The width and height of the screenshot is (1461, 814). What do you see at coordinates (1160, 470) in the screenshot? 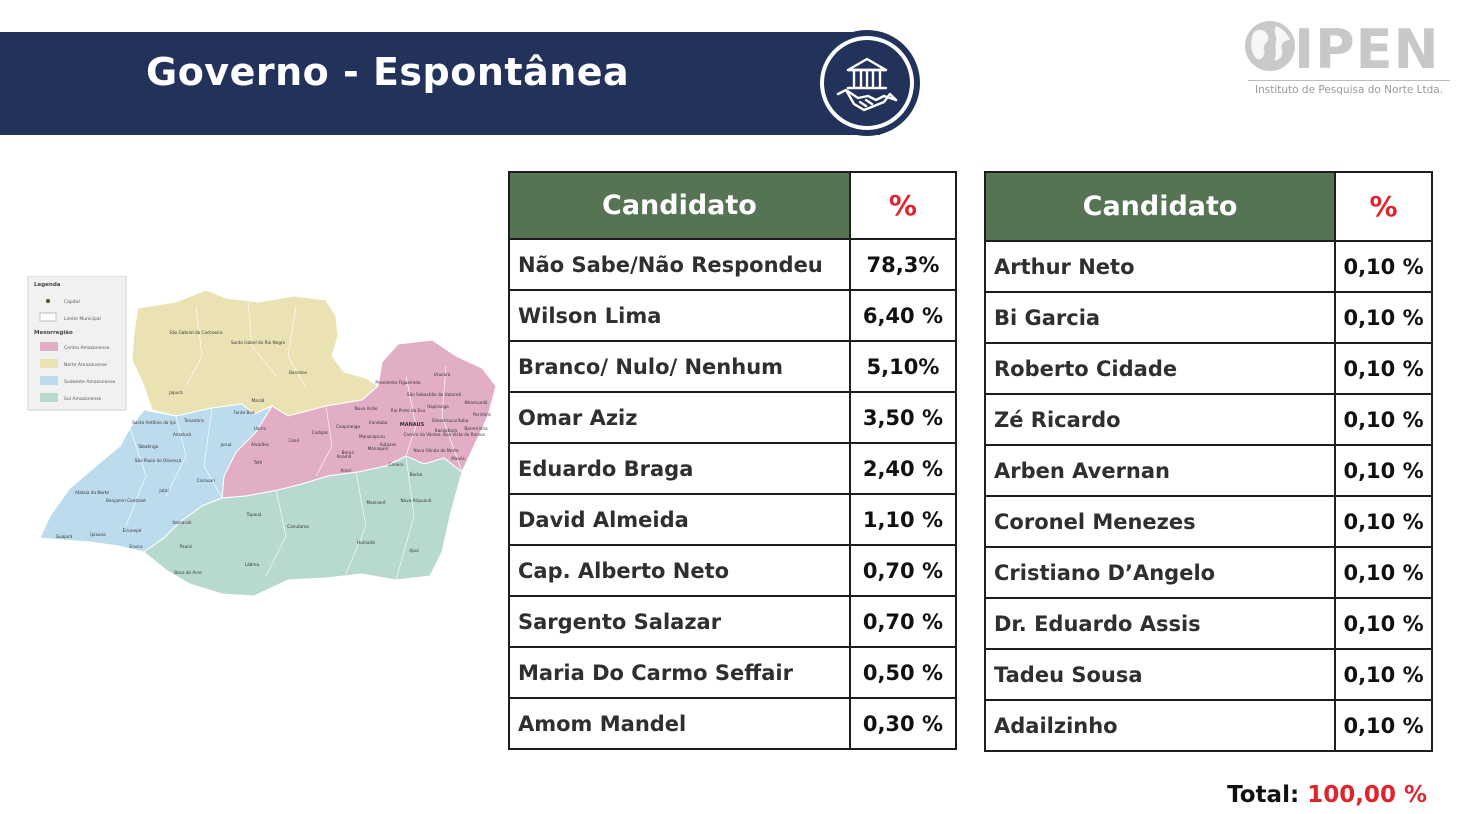
I see `candidate-name: Arben Avernan` at bounding box center [1160, 470].